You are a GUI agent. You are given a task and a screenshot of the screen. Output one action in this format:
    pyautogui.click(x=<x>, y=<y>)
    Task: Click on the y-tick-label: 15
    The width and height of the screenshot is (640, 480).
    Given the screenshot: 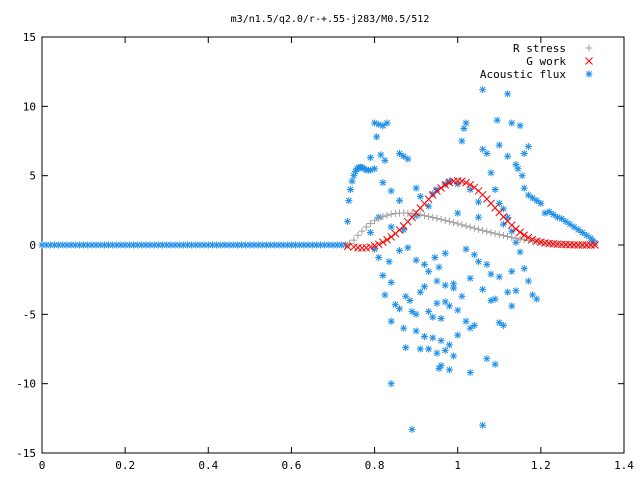 What is the action you would take?
    pyautogui.click(x=29, y=37)
    